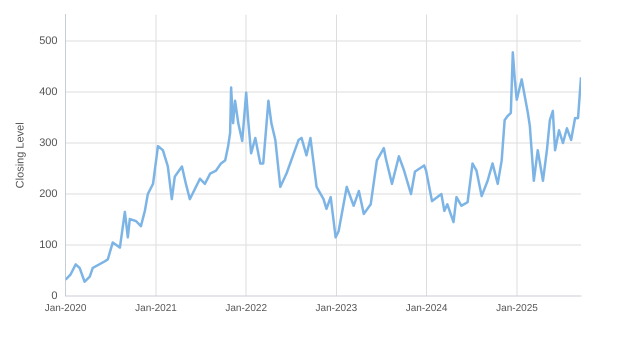  What do you see at coordinates (48, 194) in the screenshot?
I see `y-tick-label: 200` at bounding box center [48, 194].